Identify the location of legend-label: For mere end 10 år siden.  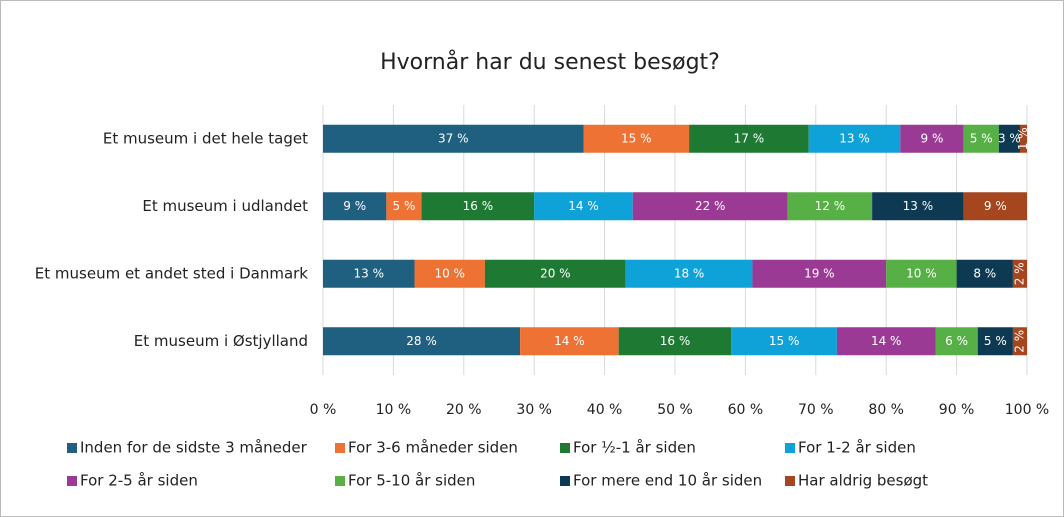
(667, 481).